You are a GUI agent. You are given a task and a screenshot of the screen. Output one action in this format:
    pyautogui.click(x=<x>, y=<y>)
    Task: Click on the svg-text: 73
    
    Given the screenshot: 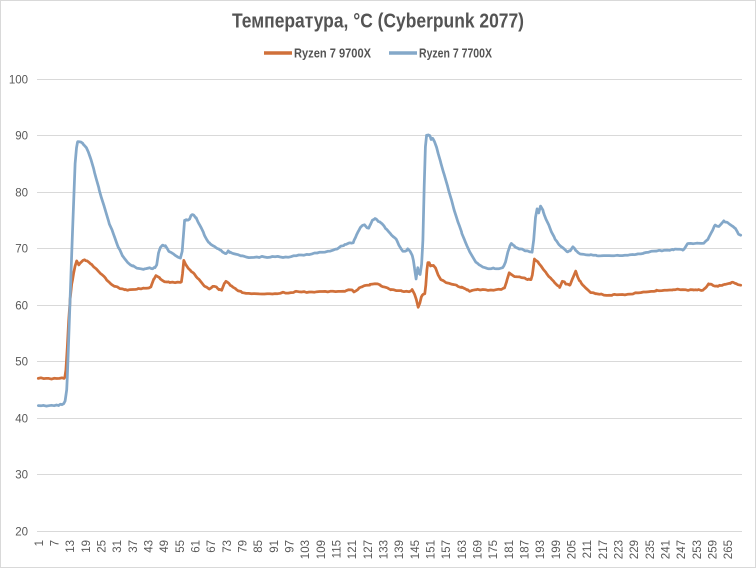 What is the action you would take?
    pyautogui.click(x=228, y=546)
    